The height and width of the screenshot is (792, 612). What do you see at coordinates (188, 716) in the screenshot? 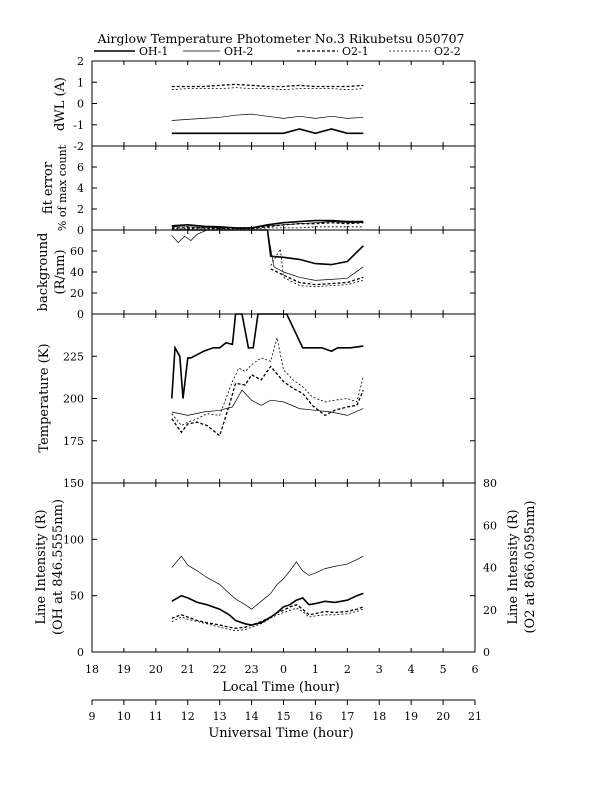
I see `x-tick-label-ut: 12` at bounding box center [188, 716].